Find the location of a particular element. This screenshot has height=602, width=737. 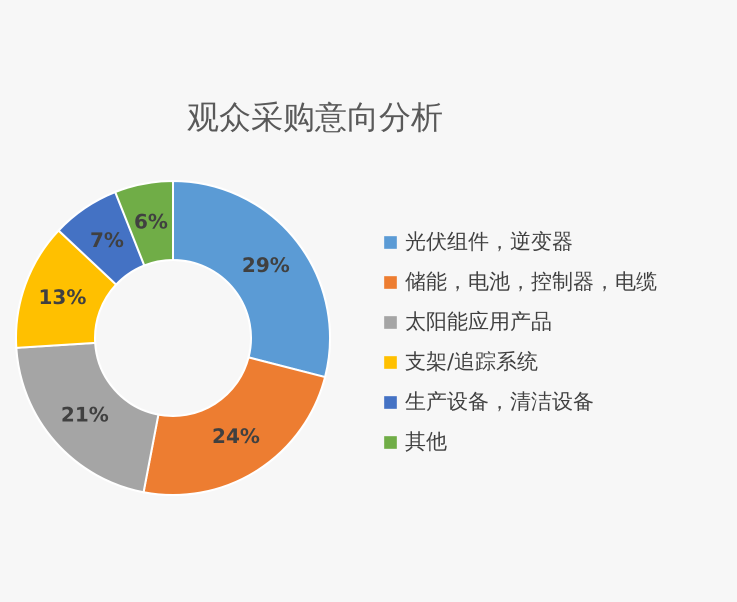

data-label: 29% is located at coordinates (266, 264).